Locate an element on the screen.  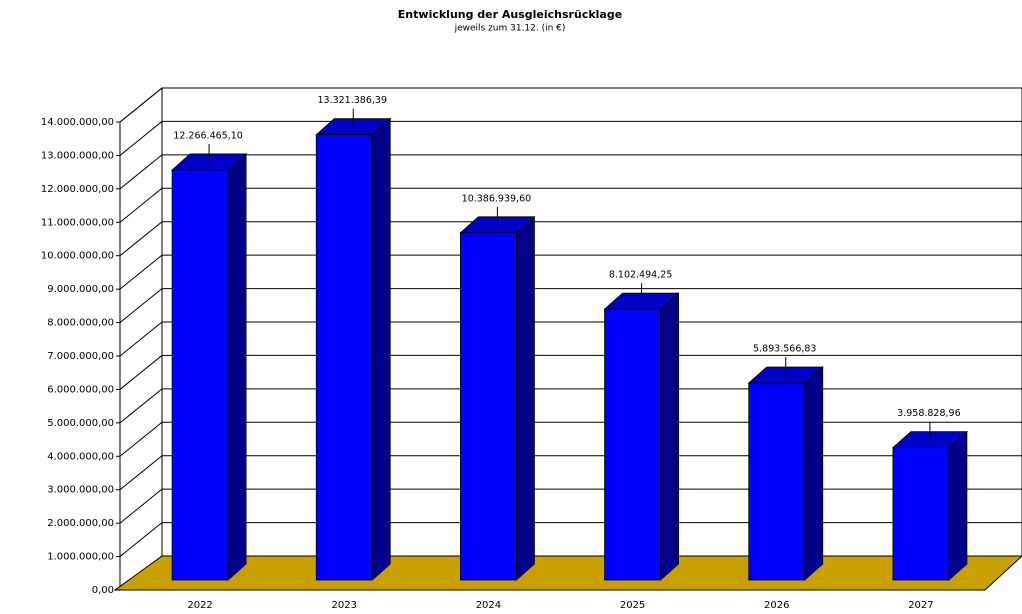
y-tick-label: 9.000.000,00 is located at coordinates (80, 289).